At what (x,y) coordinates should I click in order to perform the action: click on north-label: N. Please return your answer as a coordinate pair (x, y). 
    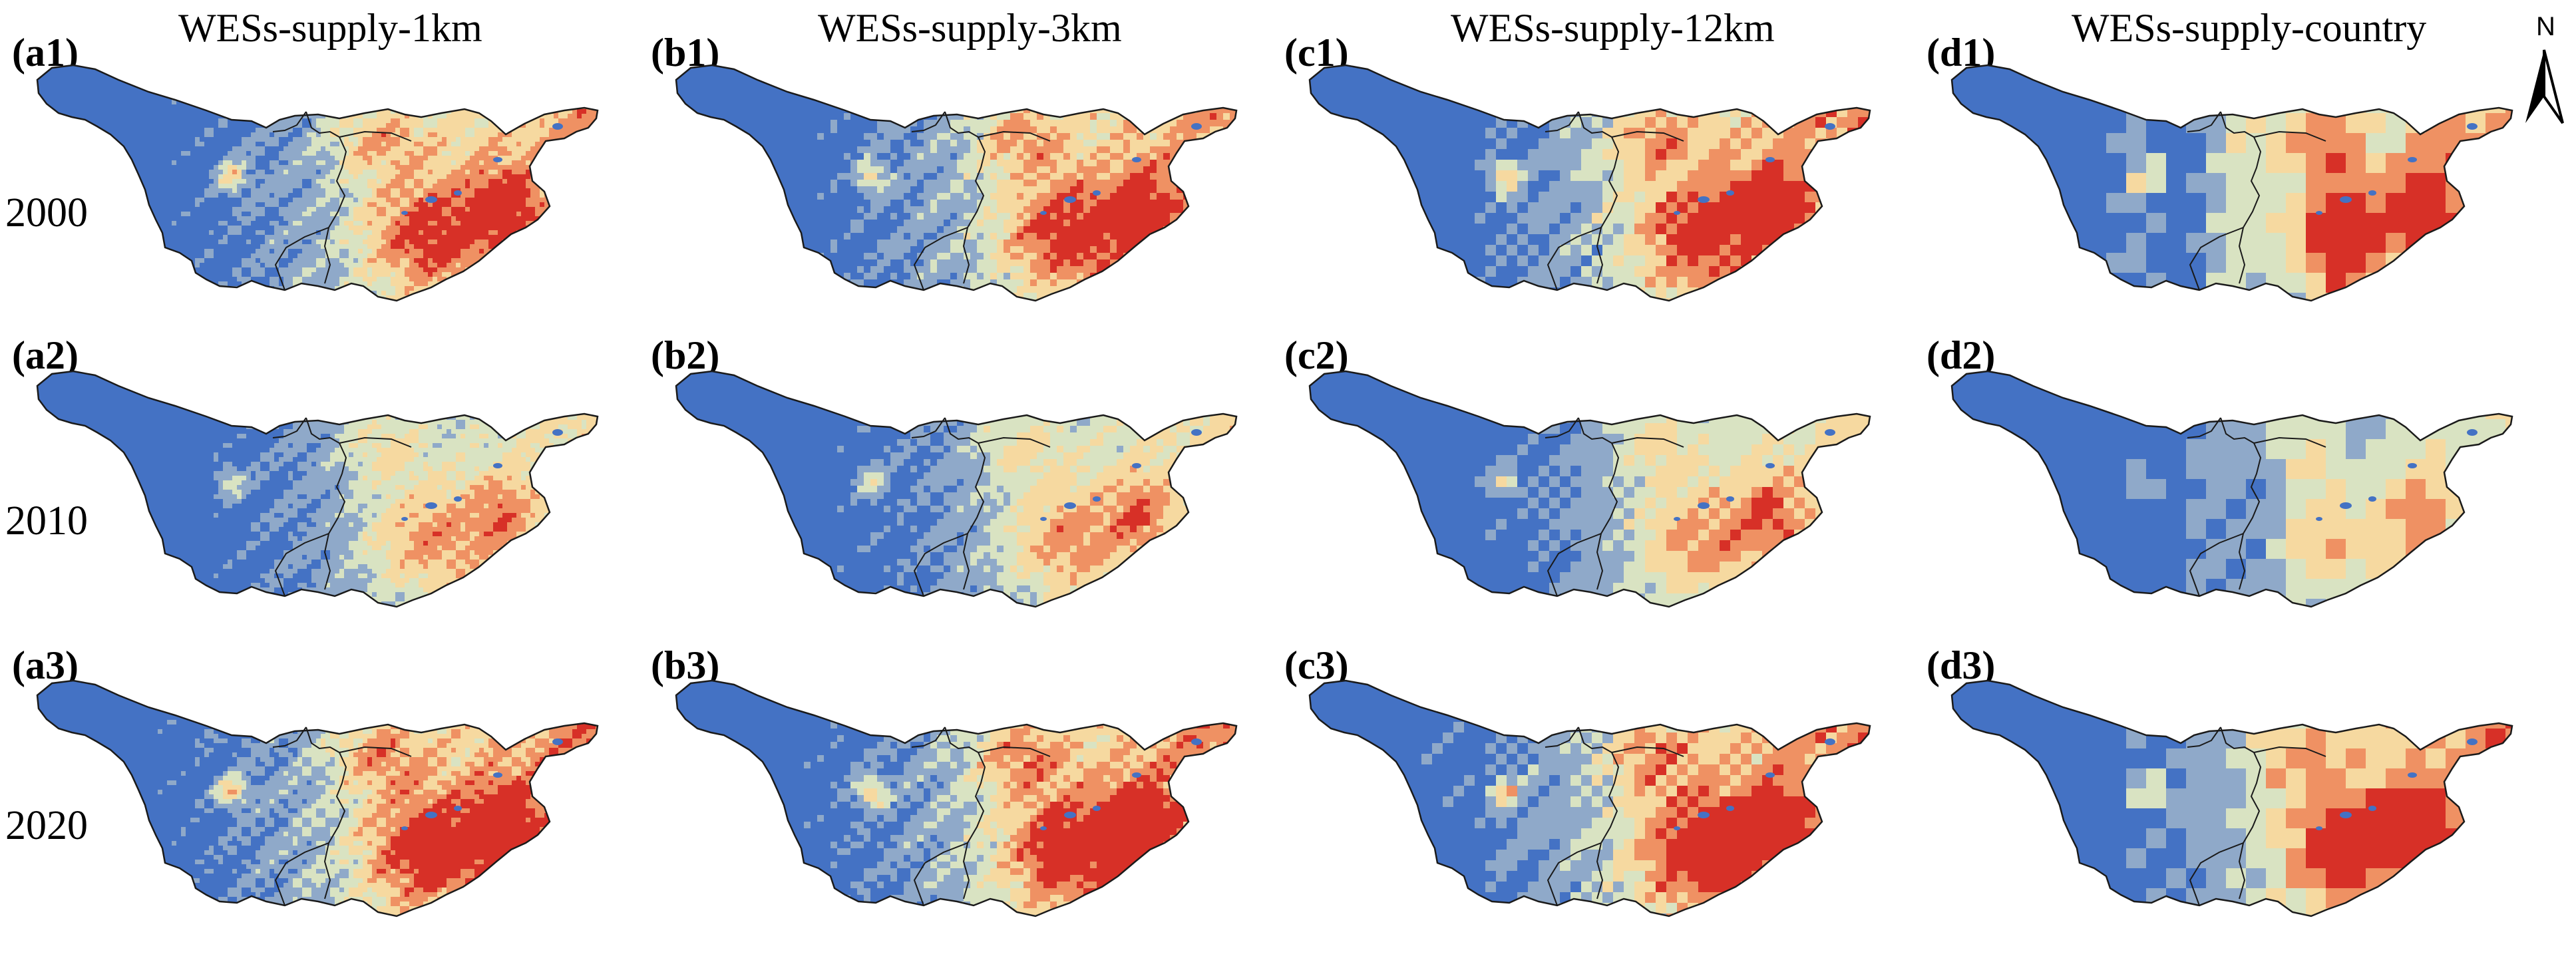
    Looking at the image, I should click on (2545, 27).